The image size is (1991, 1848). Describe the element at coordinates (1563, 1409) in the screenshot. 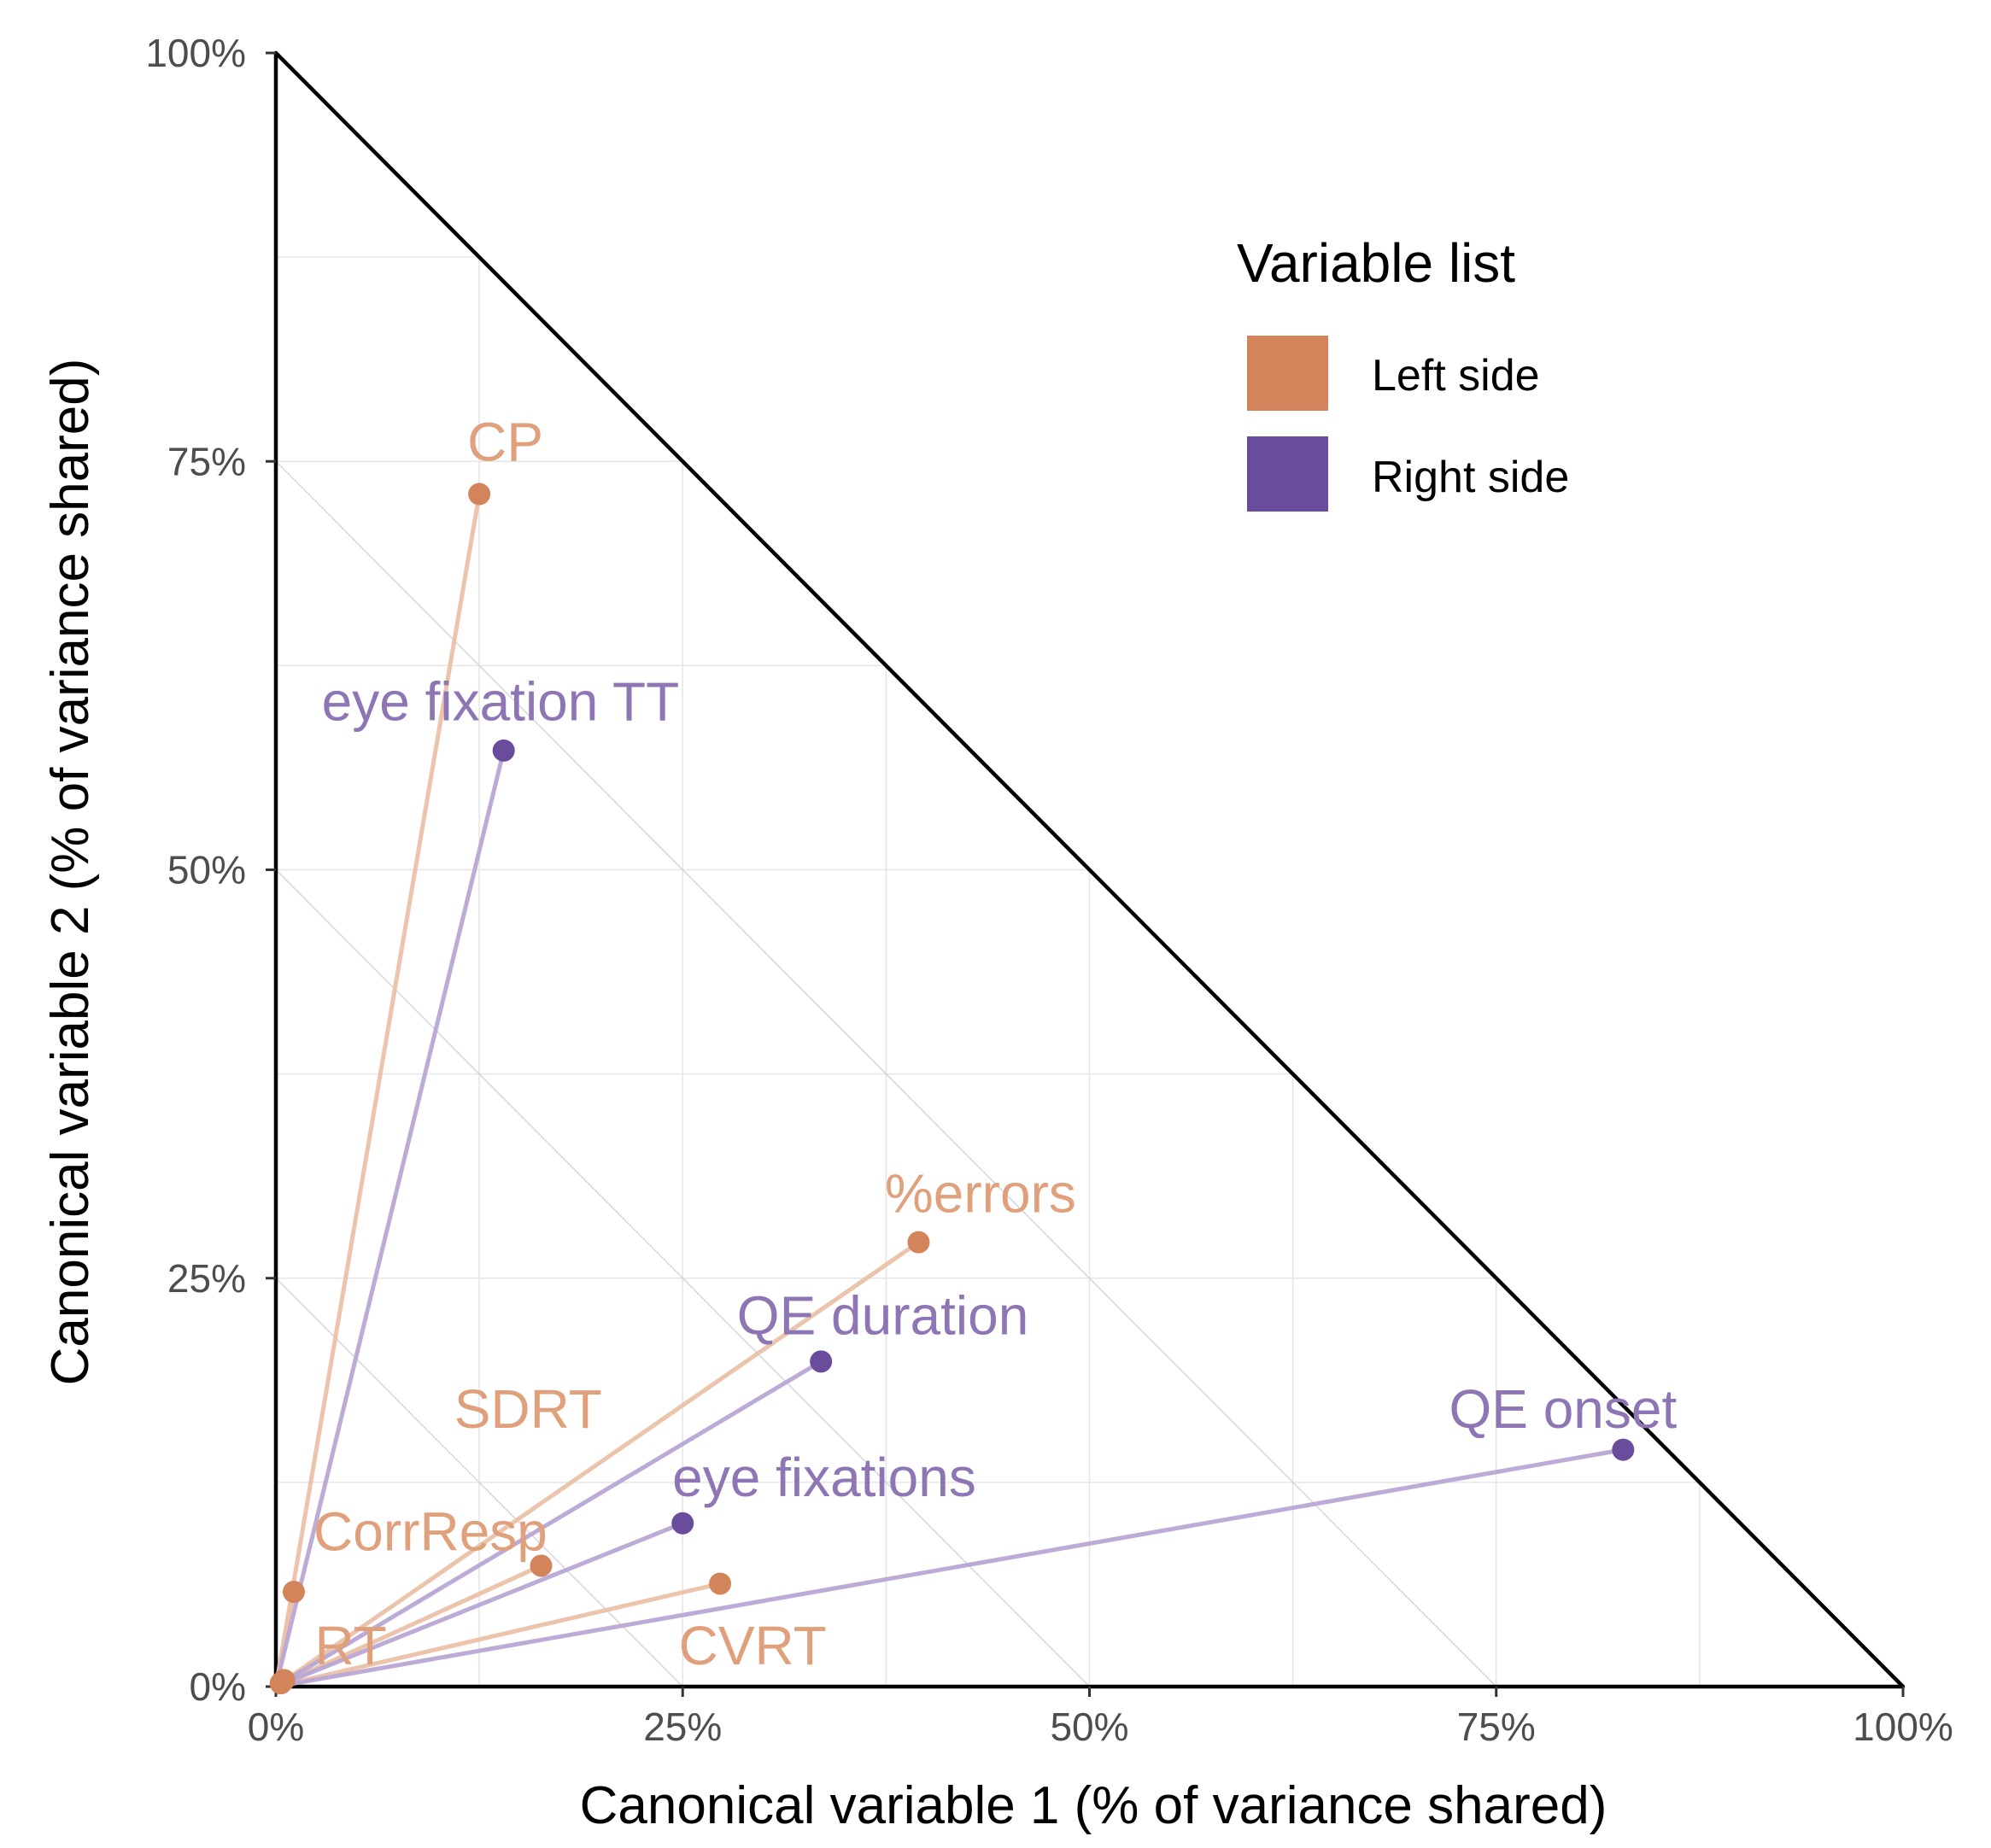

I see `point-label-right-side-qe-onset-2: QE onset` at that location.